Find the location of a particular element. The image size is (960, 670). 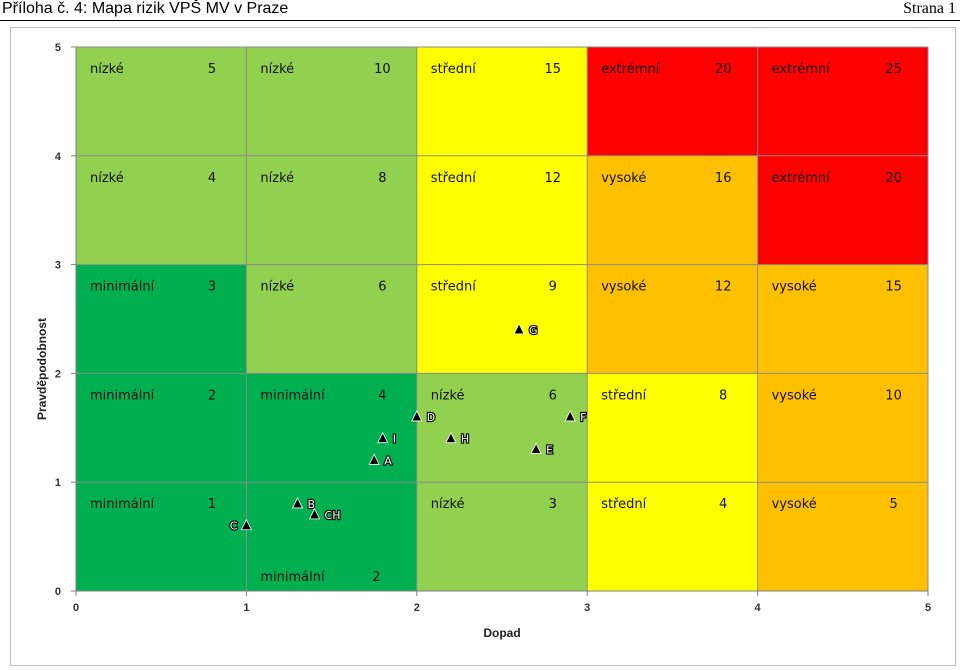

risk-point-label: B is located at coordinates (312, 504).